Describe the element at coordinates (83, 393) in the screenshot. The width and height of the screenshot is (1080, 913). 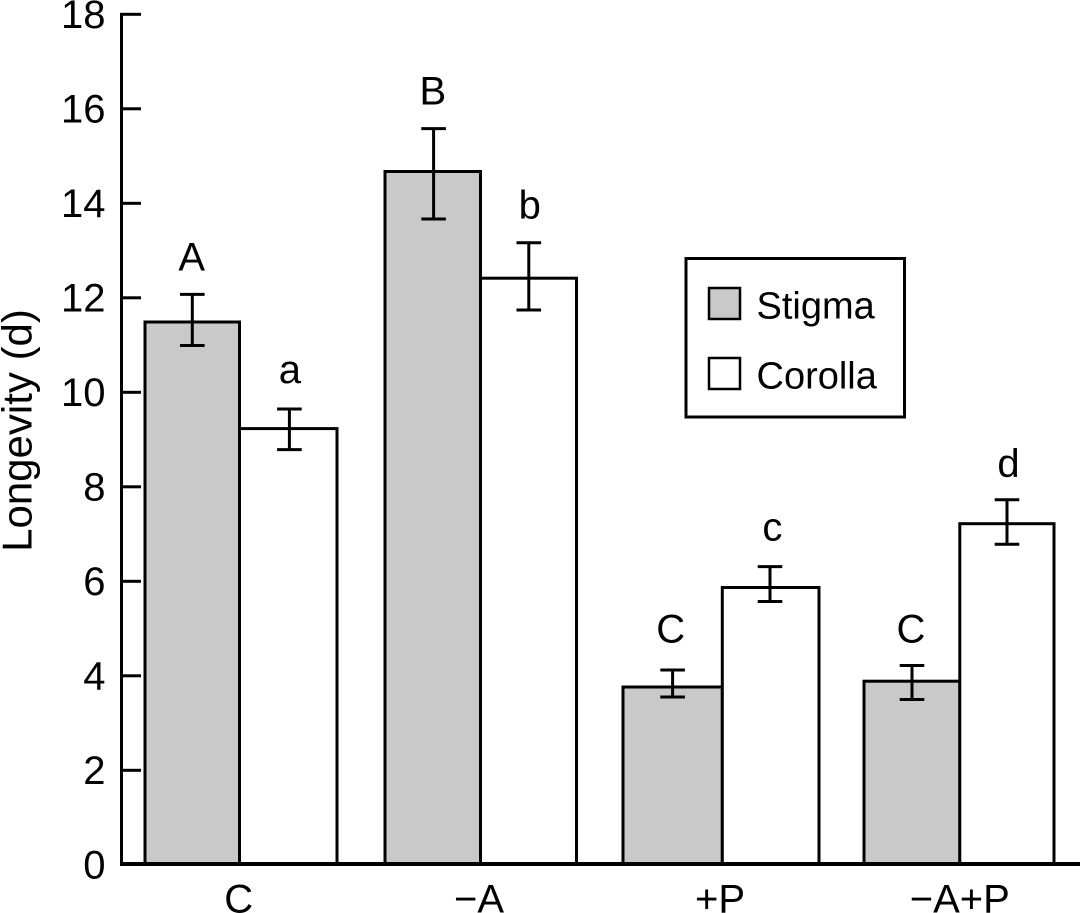
I see `svg-text: 10` at that location.